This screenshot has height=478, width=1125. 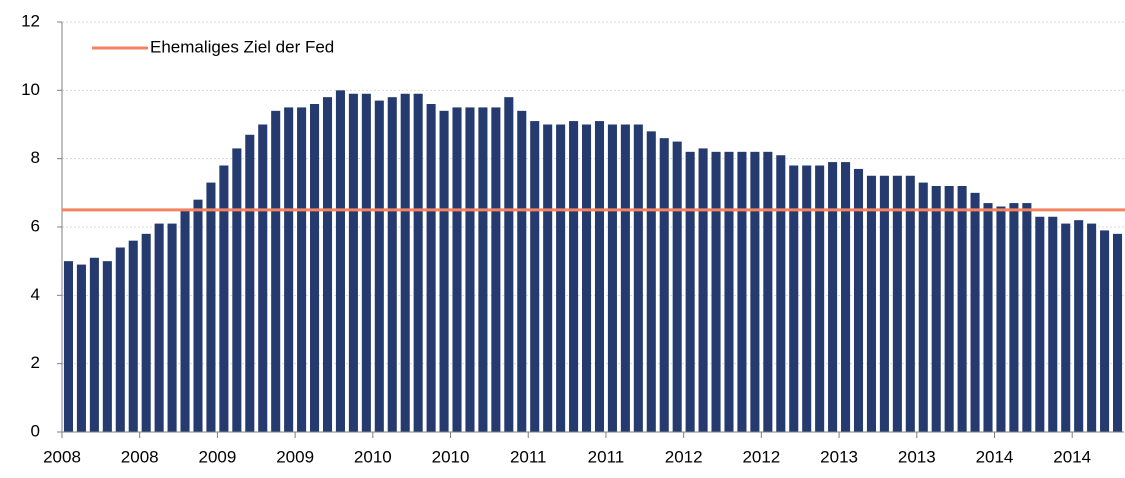 What do you see at coordinates (35, 294) in the screenshot?
I see `y-tick-label: 4` at bounding box center [35, 294].